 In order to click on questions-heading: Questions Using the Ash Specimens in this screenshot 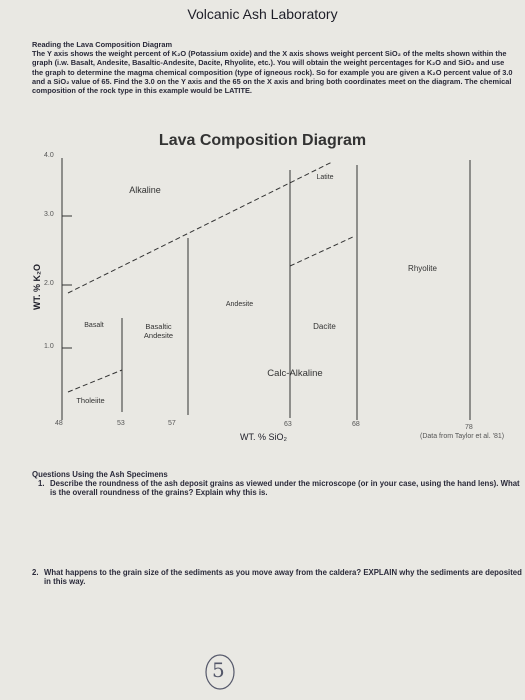, I will do `click(100, 474)`.